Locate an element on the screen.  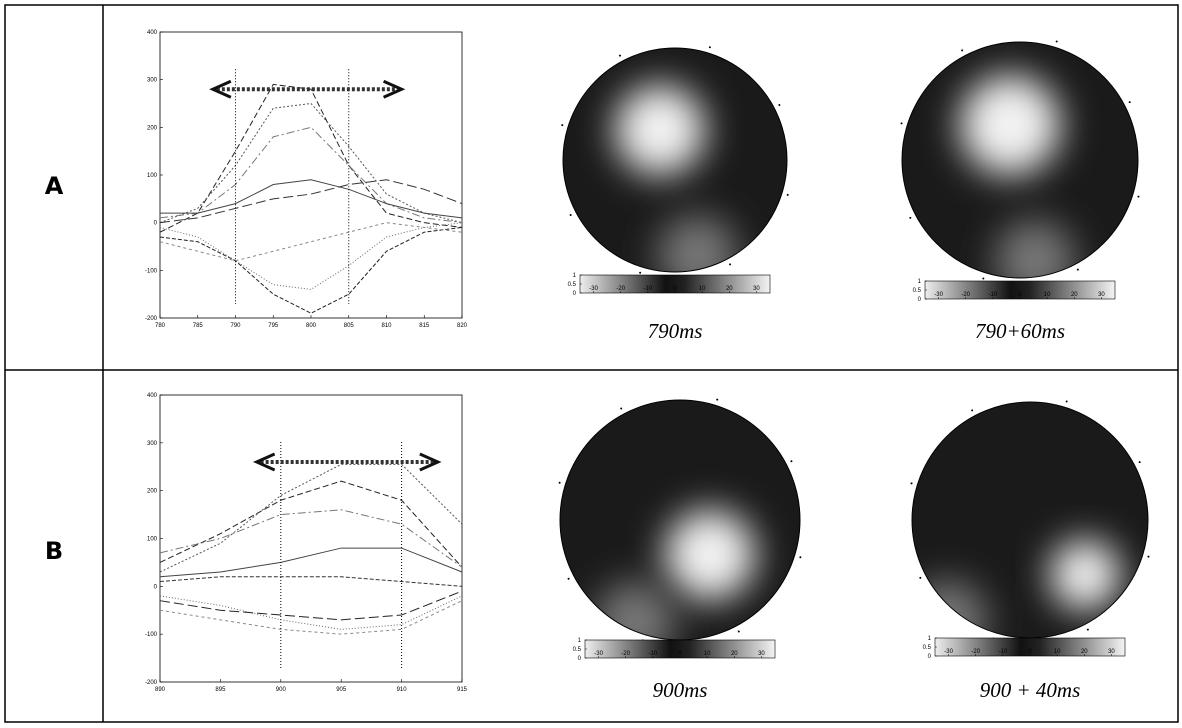
x-tick-label: 785 is located at coordinates (198, 326).